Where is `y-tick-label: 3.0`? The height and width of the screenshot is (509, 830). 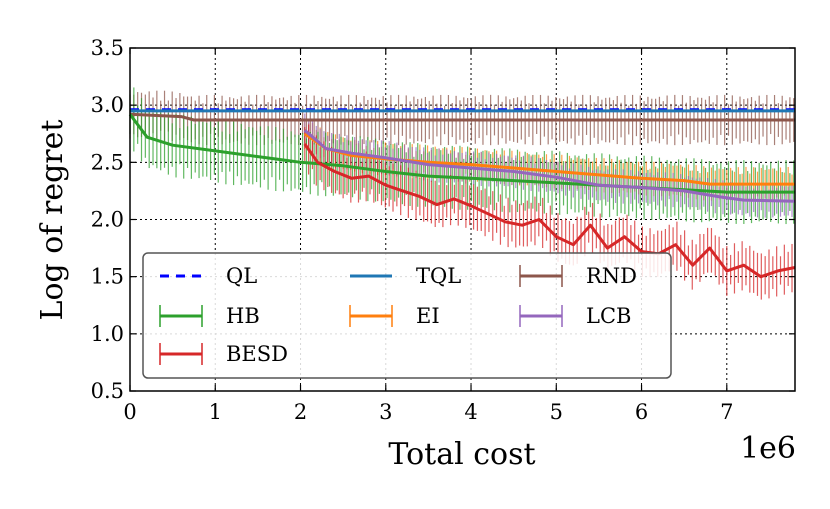 y-tick-label: 3.0 is located at coordinates (107, 105).